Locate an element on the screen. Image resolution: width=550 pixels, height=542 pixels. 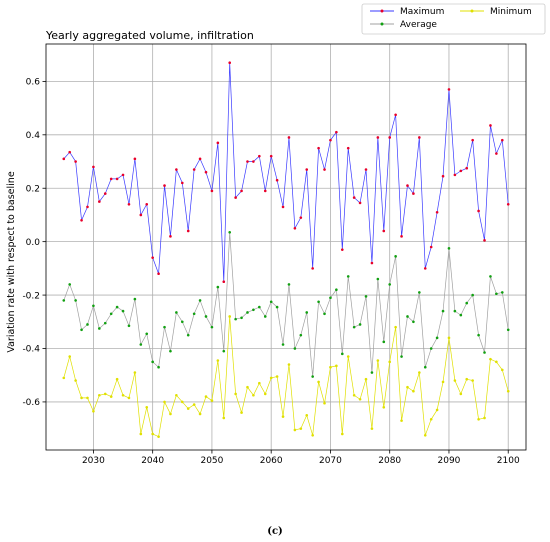
y-tick-label: 0.0 is located at coordinates (33, 243).